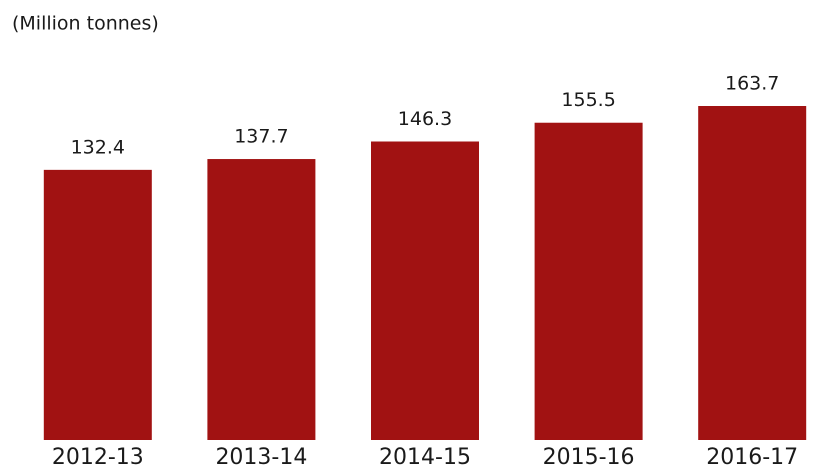 This screenshot has width=826, height=465. I want to click on value-label: 132.4, so click(98, 147).